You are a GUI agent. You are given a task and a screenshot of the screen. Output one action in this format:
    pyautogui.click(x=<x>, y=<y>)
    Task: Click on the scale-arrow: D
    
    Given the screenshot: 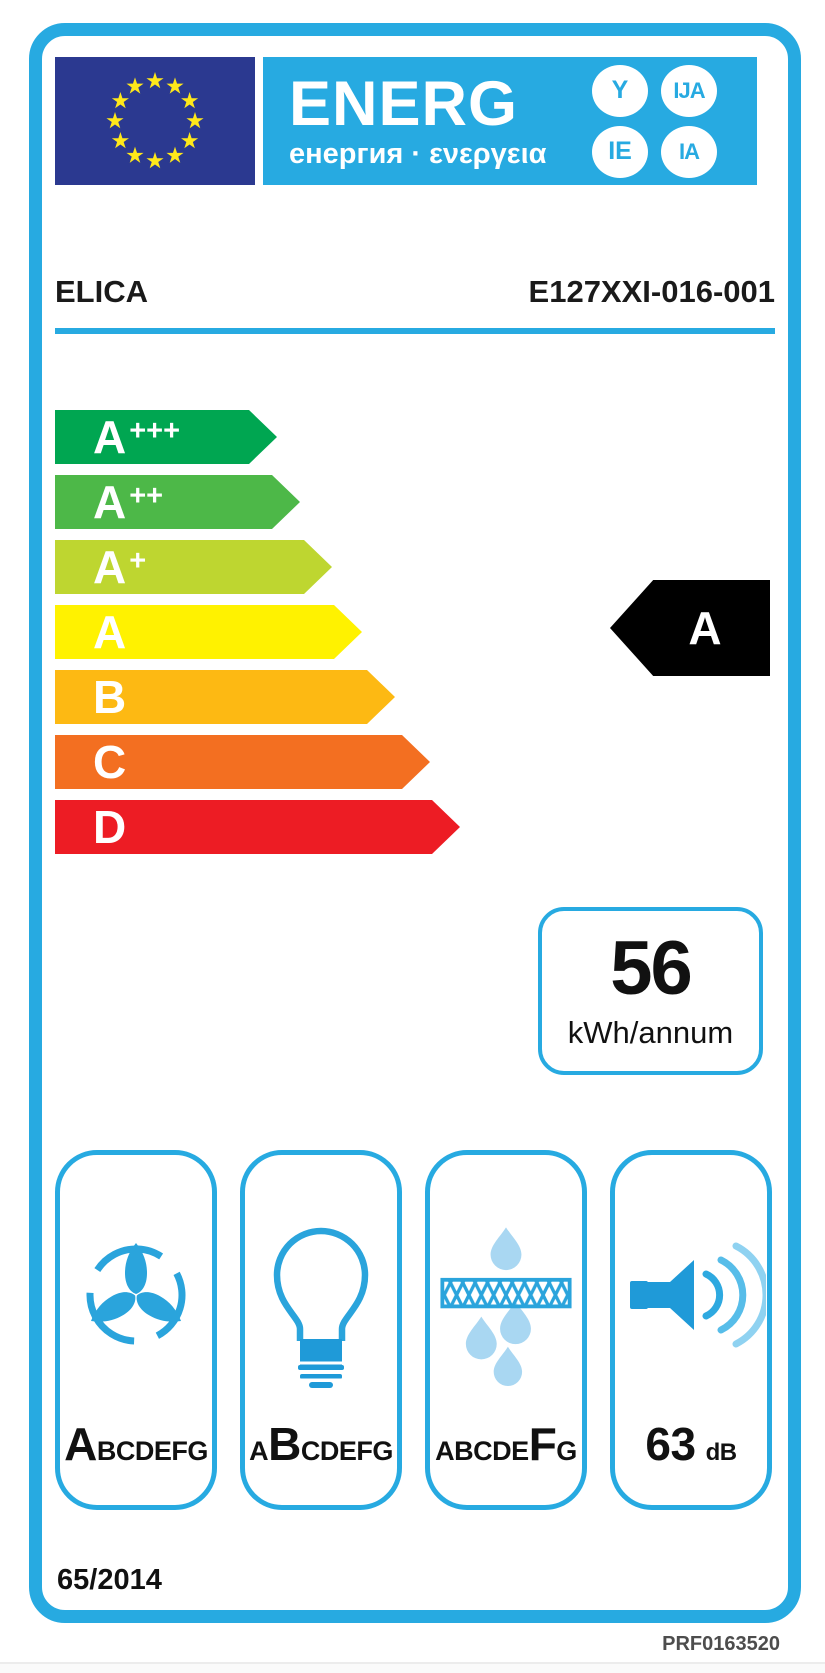 What is the action you would take?
    pyautogui.click(x=257, y=827)
    